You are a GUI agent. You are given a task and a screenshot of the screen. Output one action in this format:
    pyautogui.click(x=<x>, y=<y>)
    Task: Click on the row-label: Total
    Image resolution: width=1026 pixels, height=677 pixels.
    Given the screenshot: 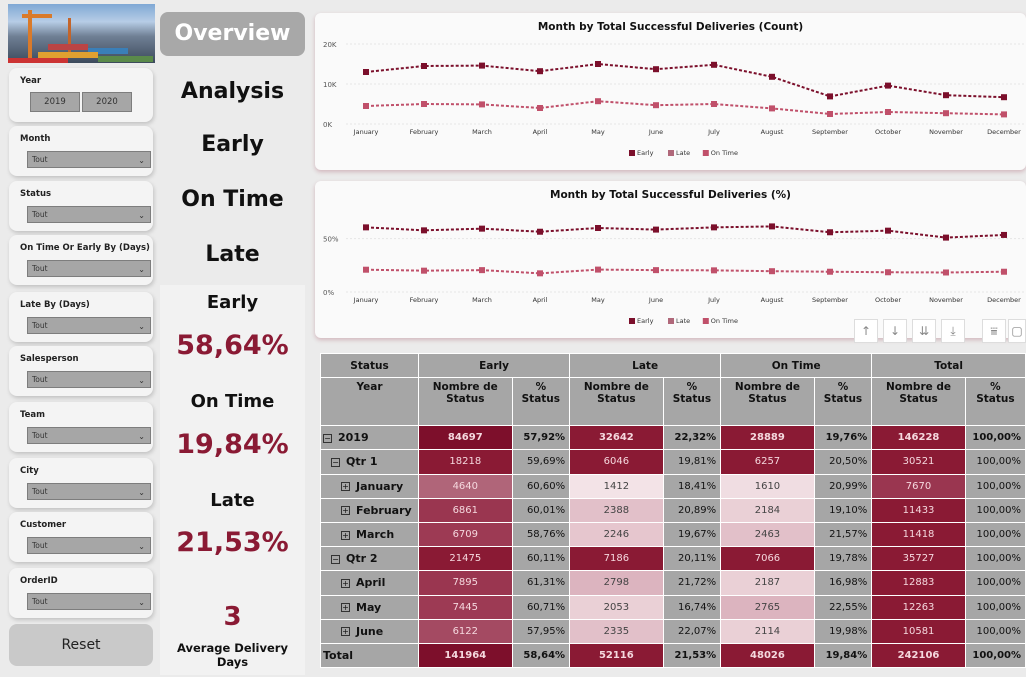 What is the action you would take?
    pyautogui.click(x=338, y=655)
    